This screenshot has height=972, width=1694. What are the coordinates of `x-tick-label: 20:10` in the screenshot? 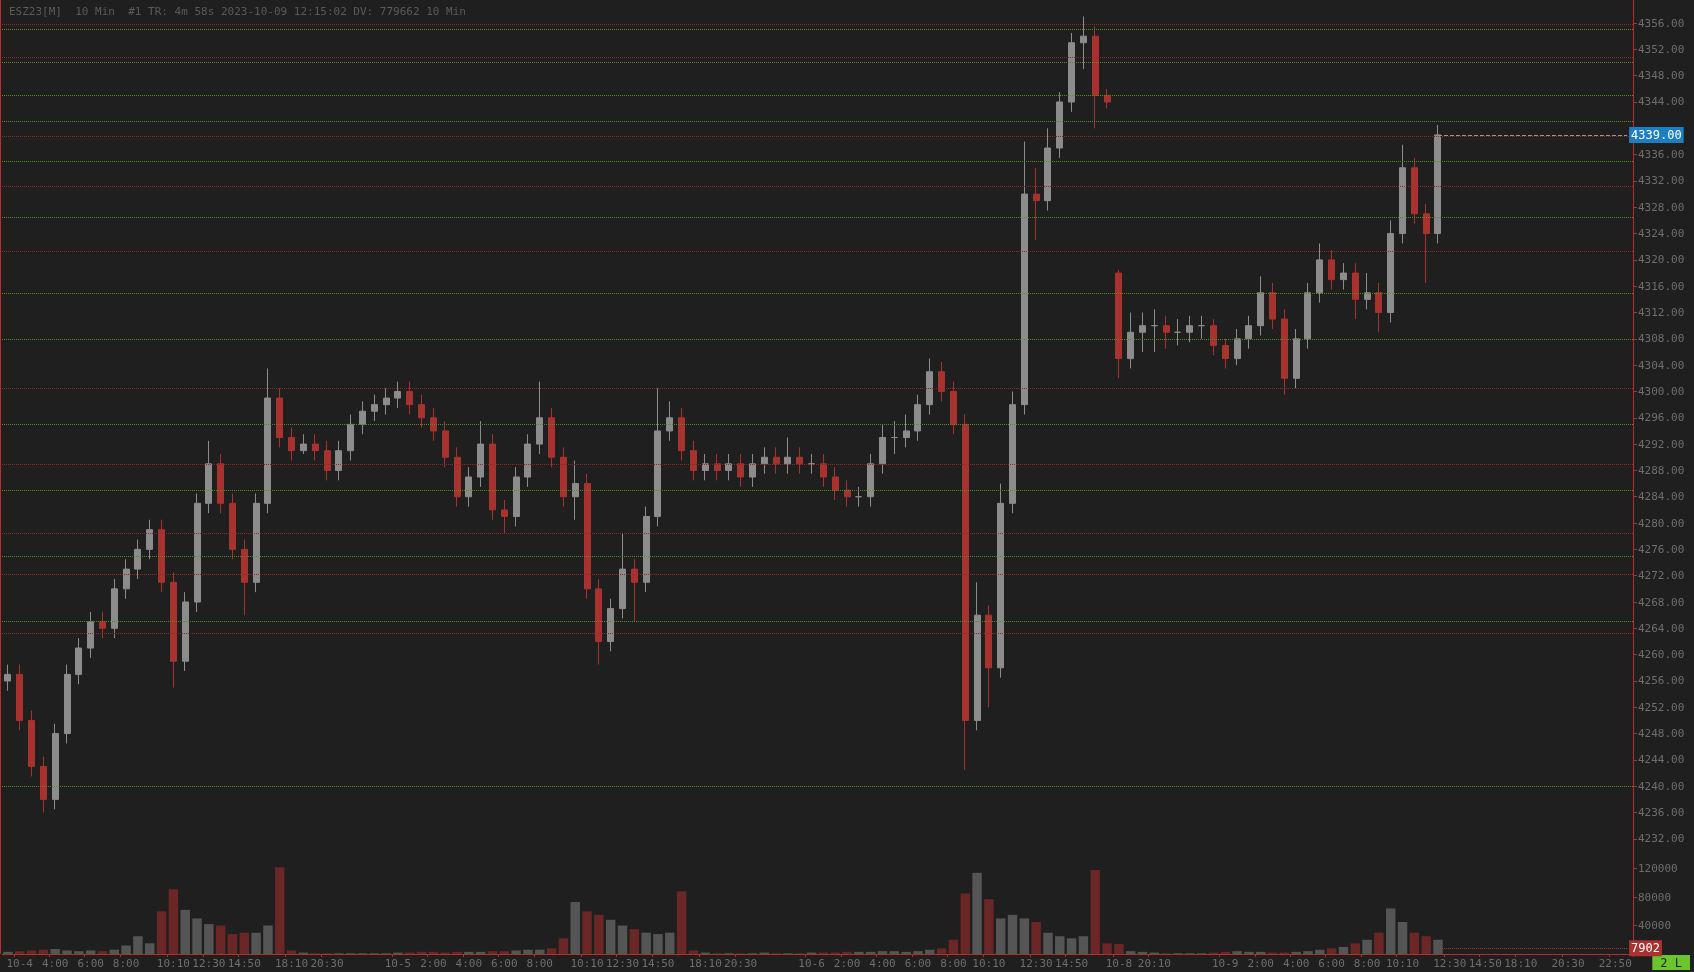 It's located at (1154, 963).